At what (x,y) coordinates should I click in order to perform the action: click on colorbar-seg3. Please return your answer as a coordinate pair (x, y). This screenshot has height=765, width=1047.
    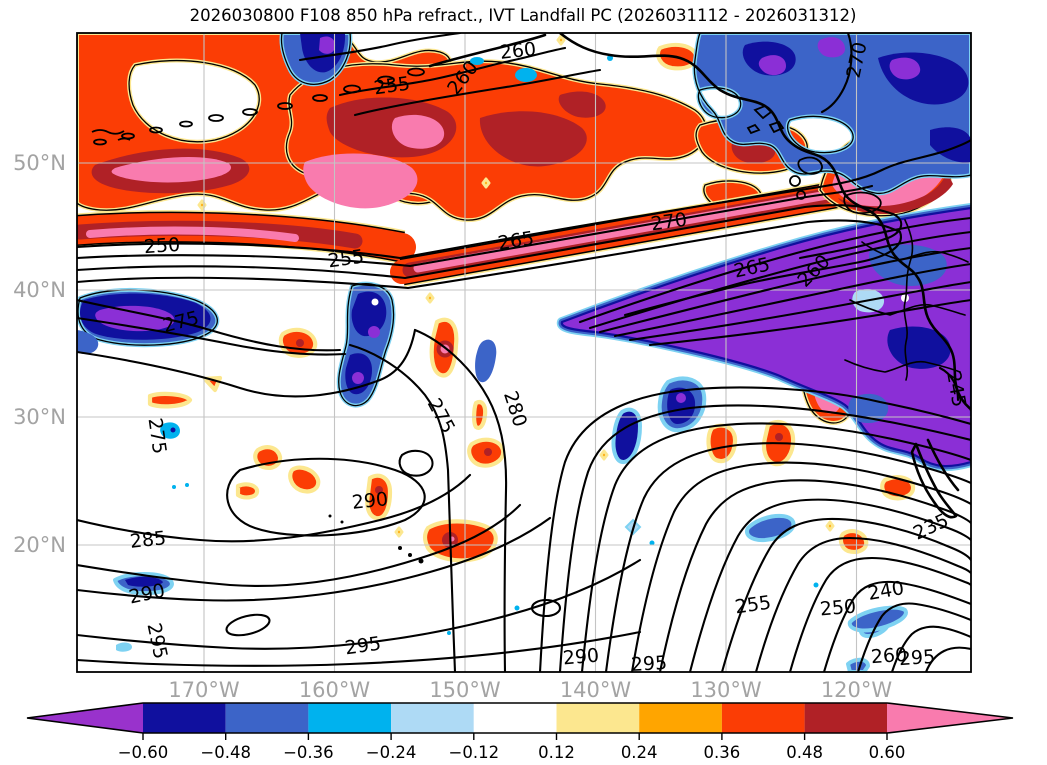
    Looking at the image, I should click on (350, 718).